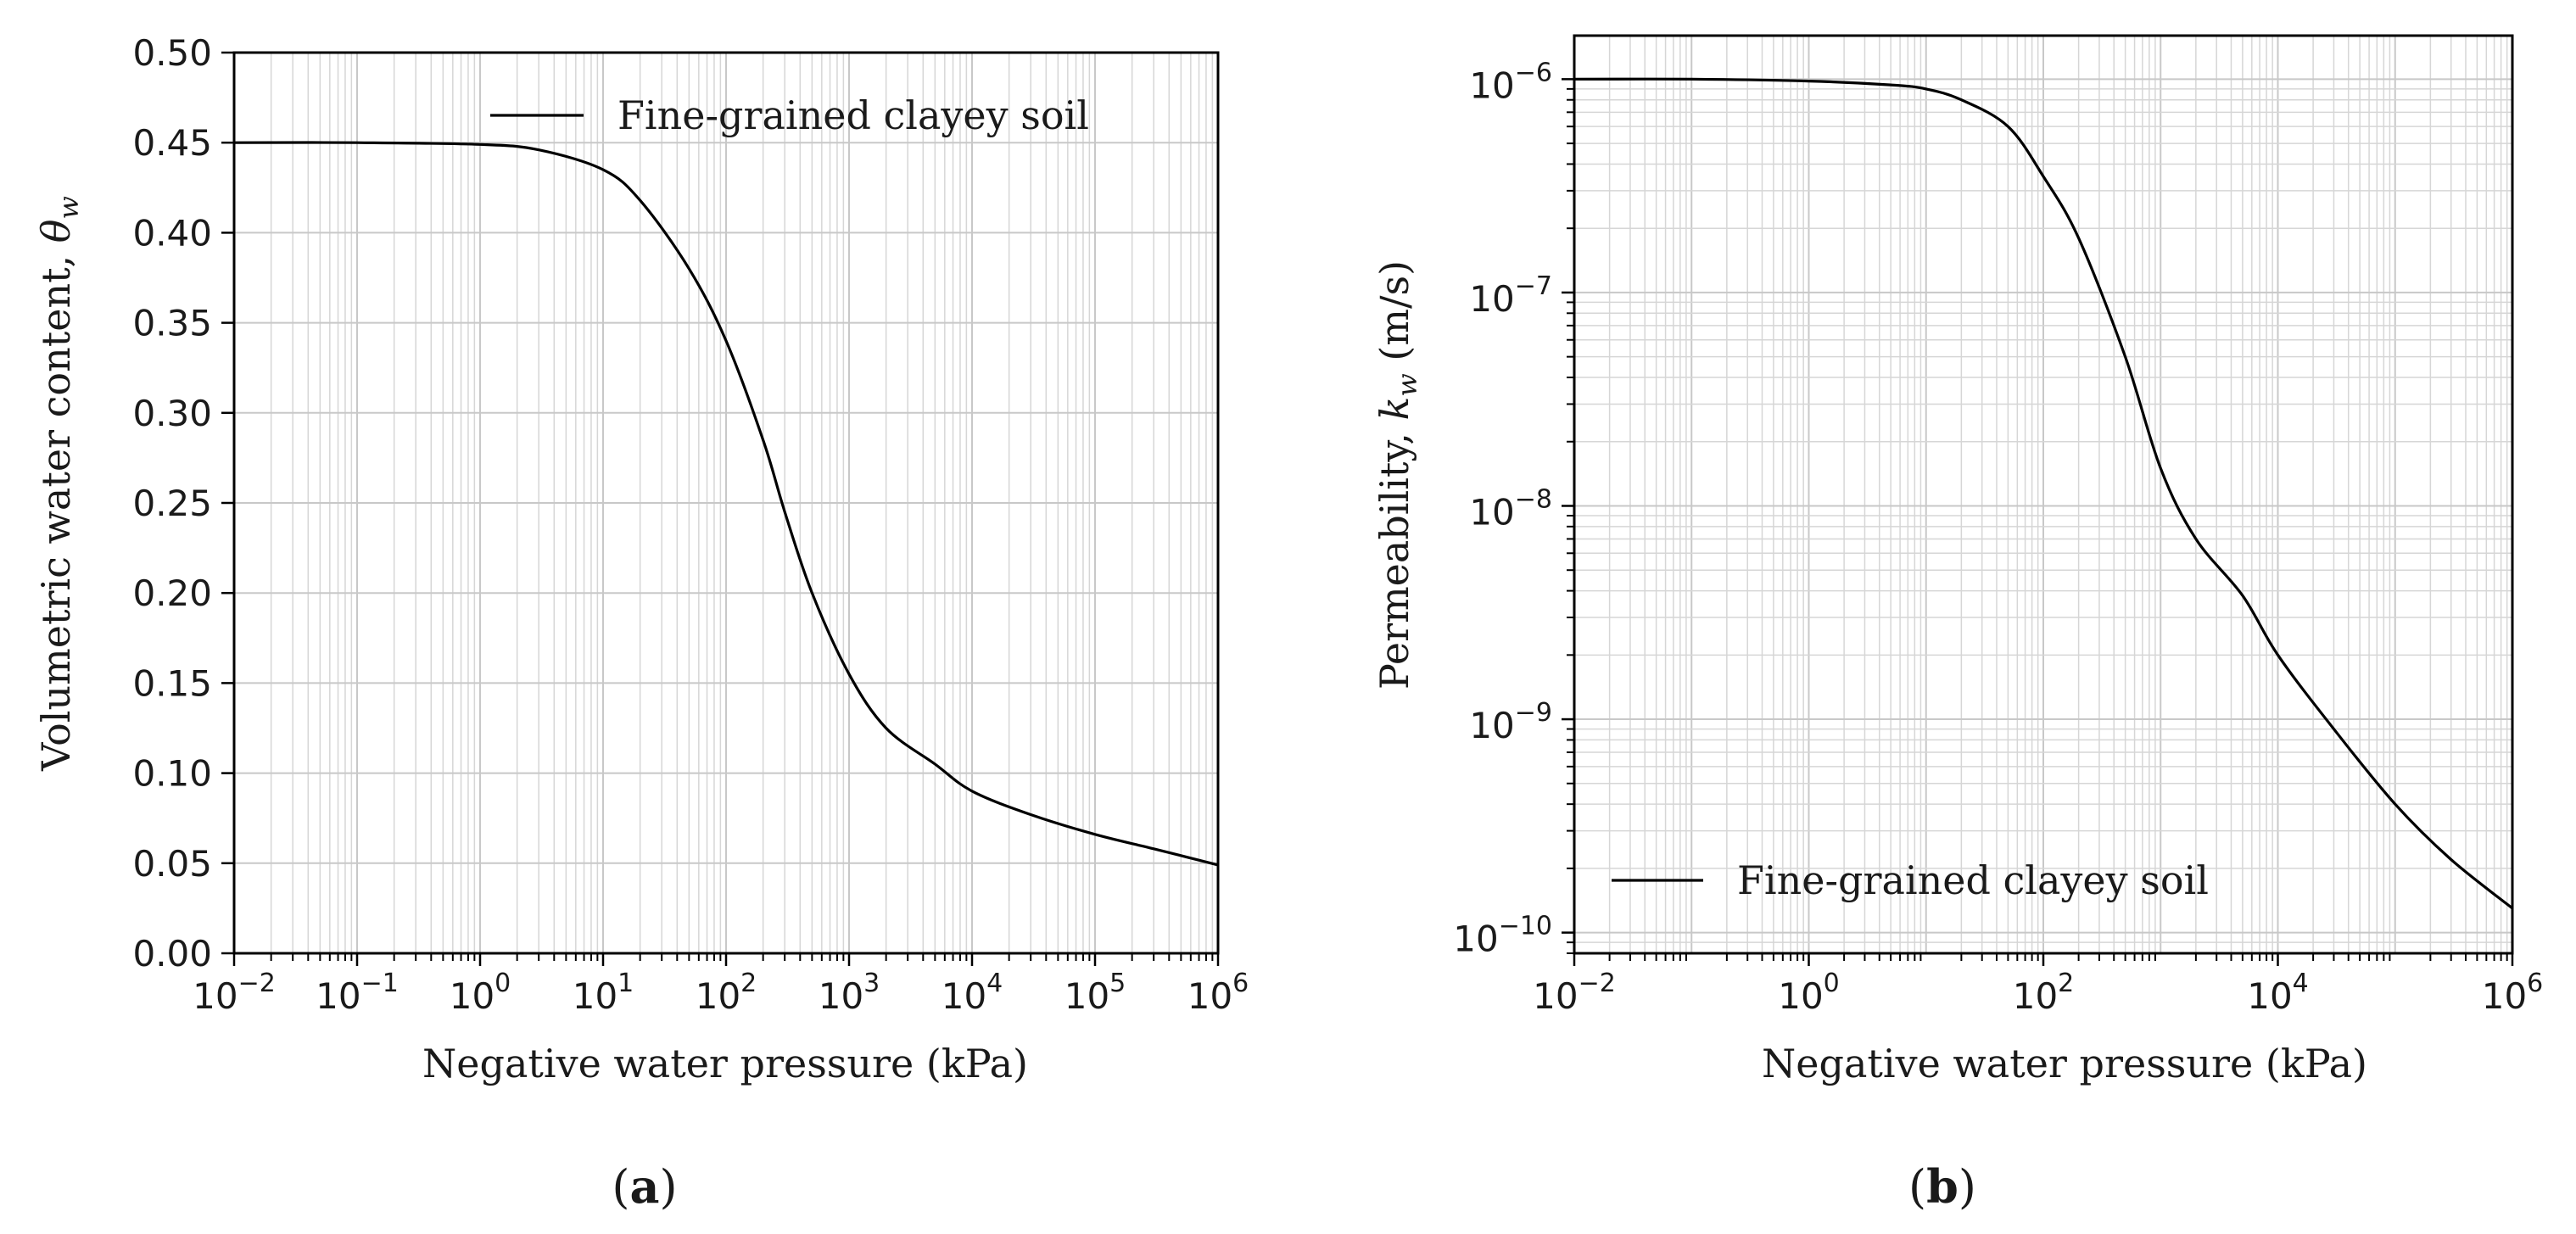 This screenshot has height=1234, width=2576. Describe the element at coordinates (172, 593) in the screenshot. I see `panel-a-y-tick-label: 0.20` at that location.